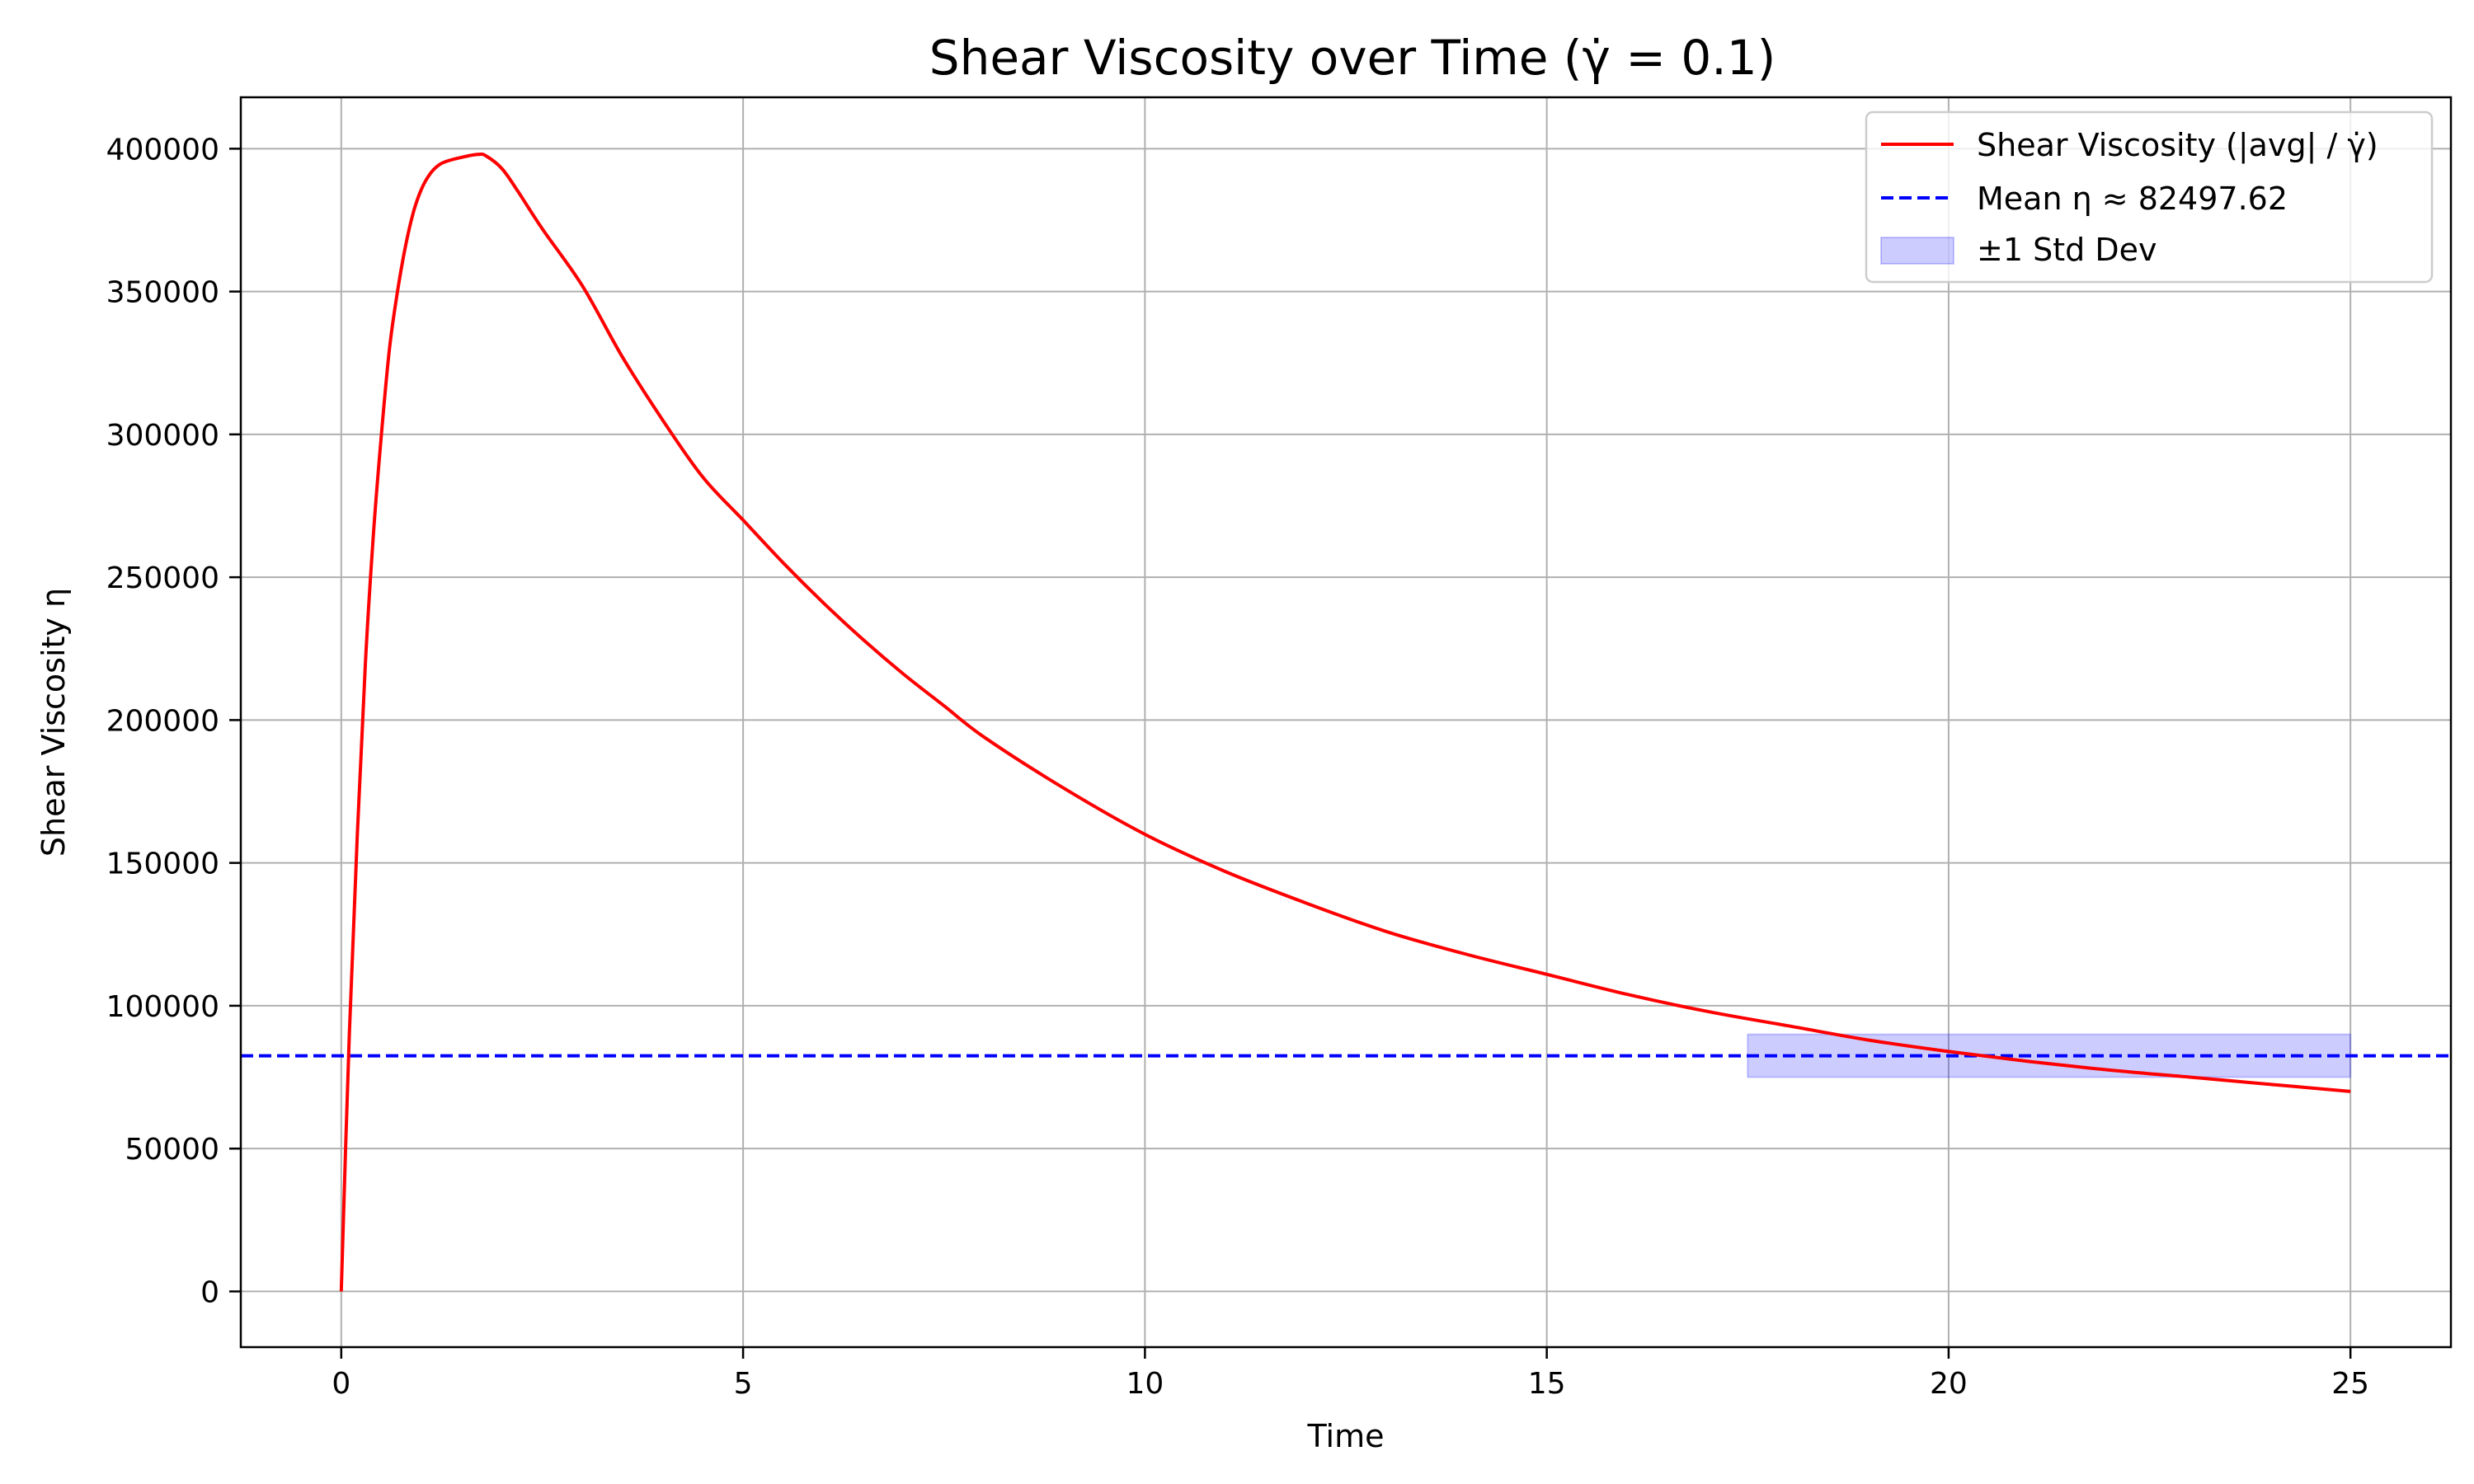  What do you see at coordinates (162, 293) in the screenshot?
I see `y-tick-label: 350000` at bounding box center [162, 293].